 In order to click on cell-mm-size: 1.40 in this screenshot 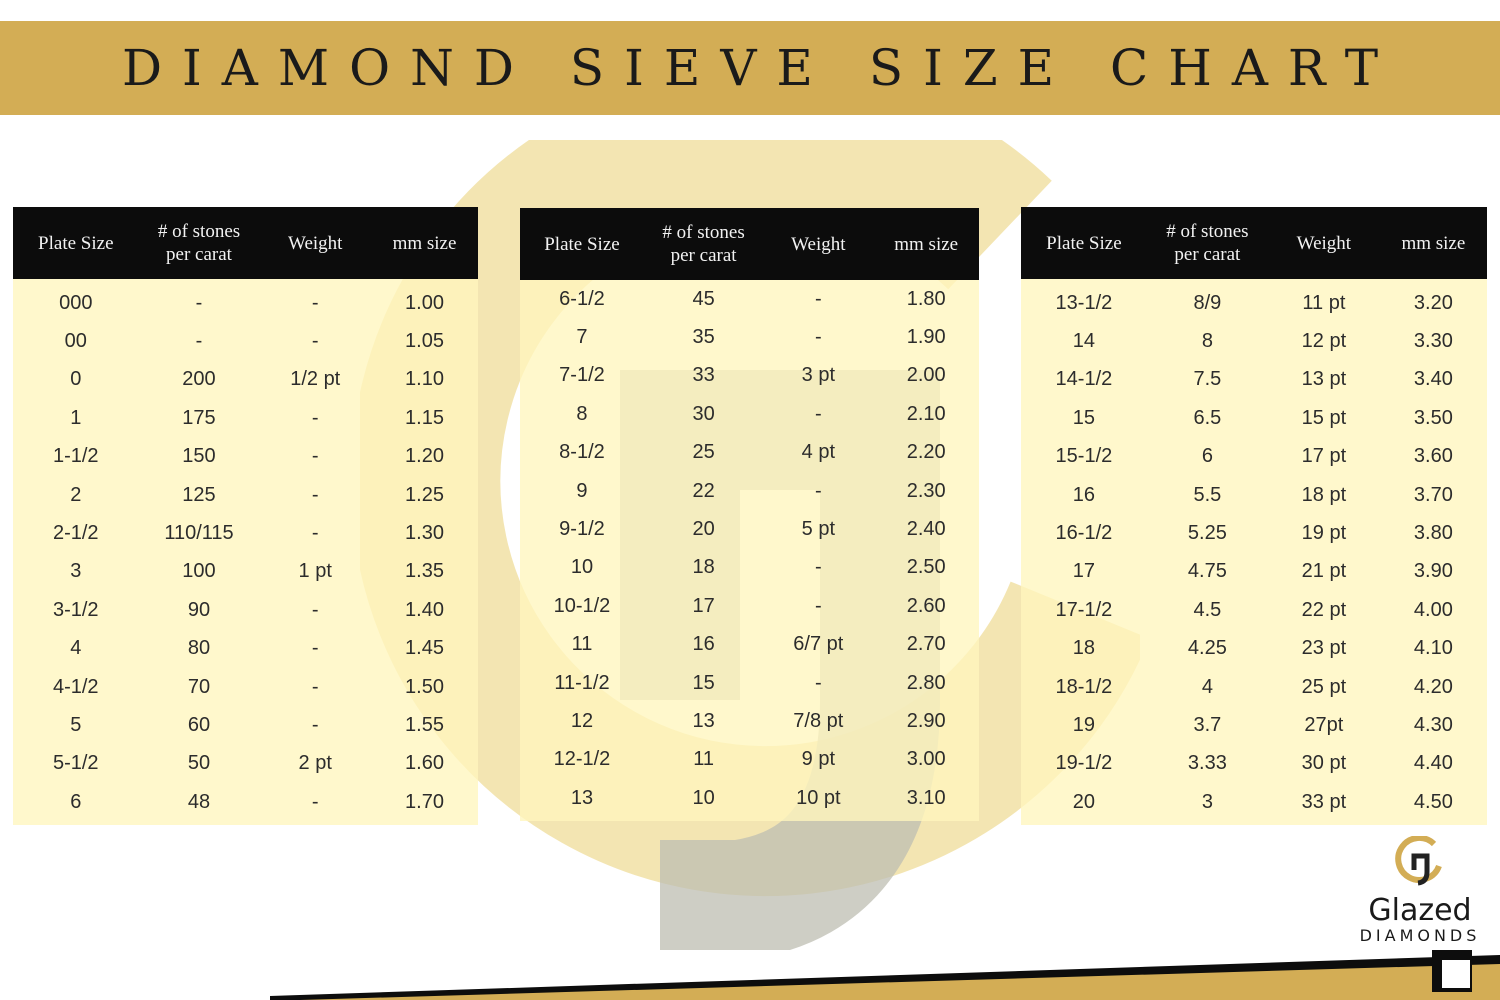, I will do `click(424, 609)`.